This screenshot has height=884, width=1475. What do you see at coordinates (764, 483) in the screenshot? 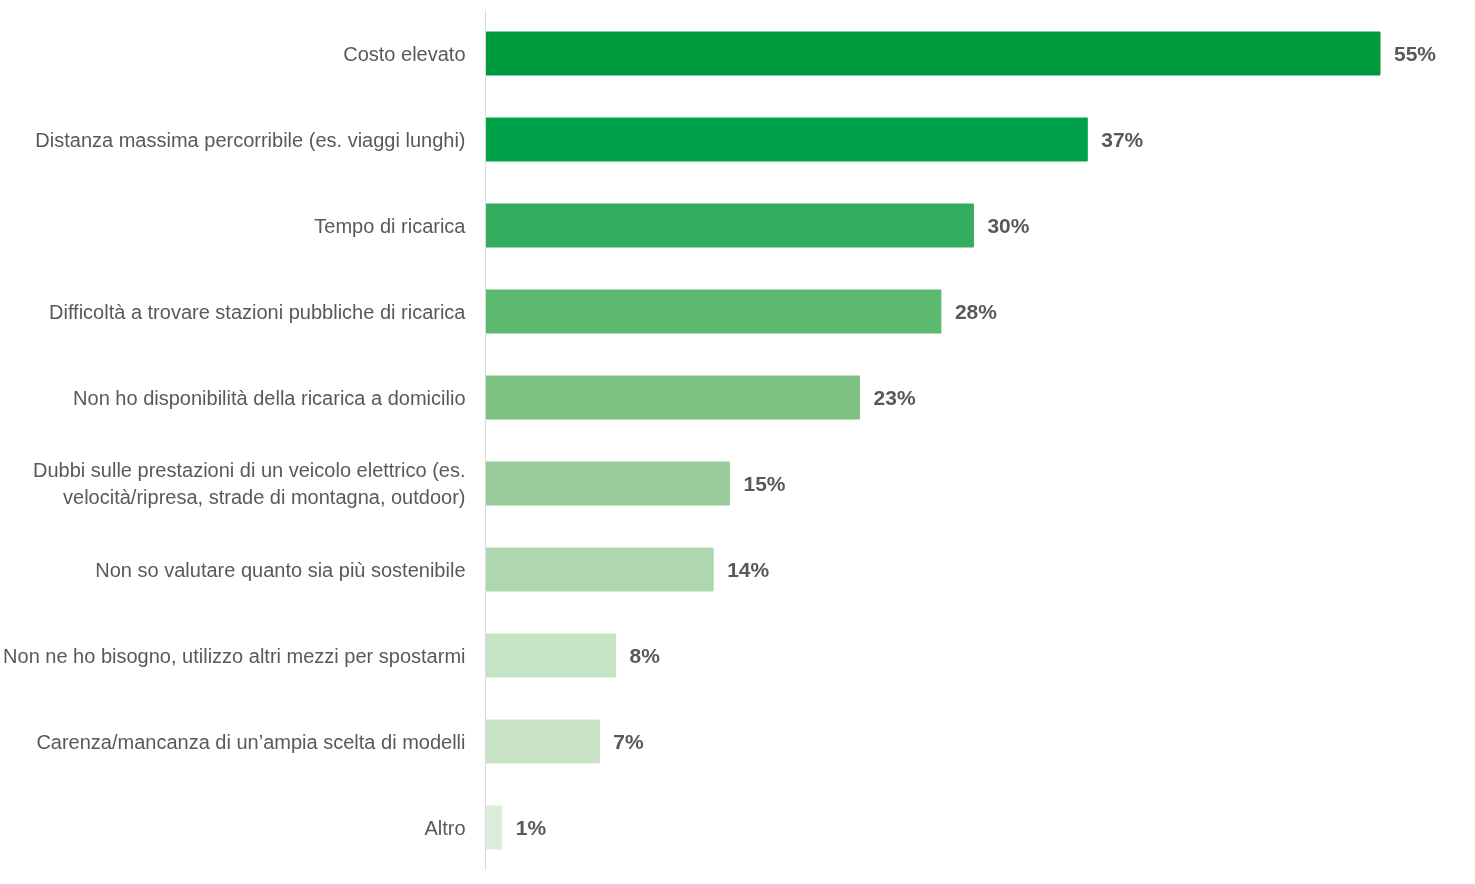
I see `data-label: 15%` at bounding box center [764, 483].